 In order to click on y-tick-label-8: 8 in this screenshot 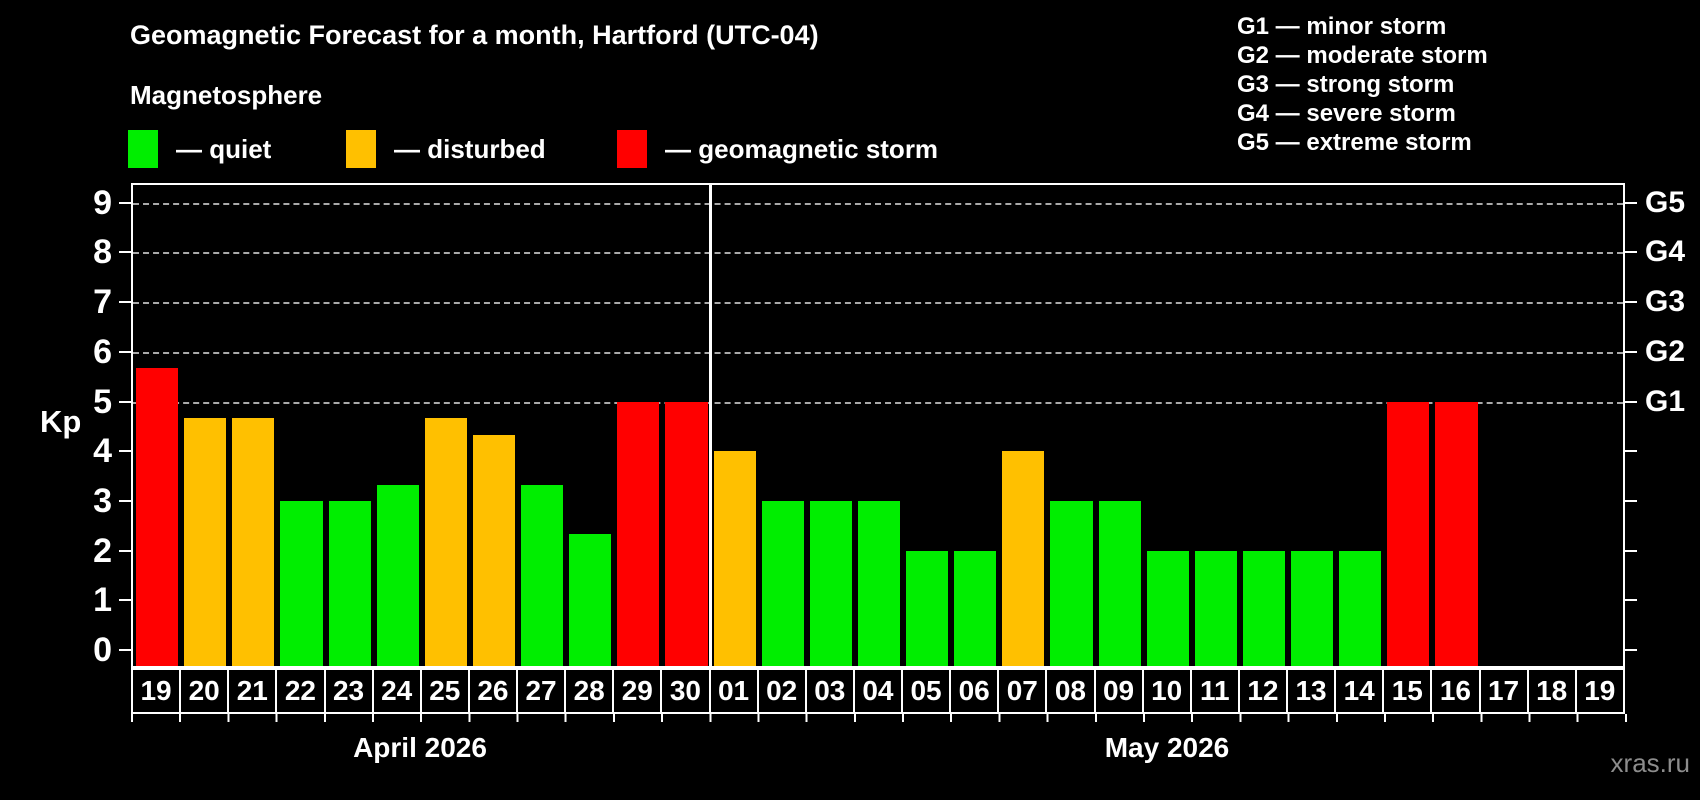, I will do `click(102, 252)`.